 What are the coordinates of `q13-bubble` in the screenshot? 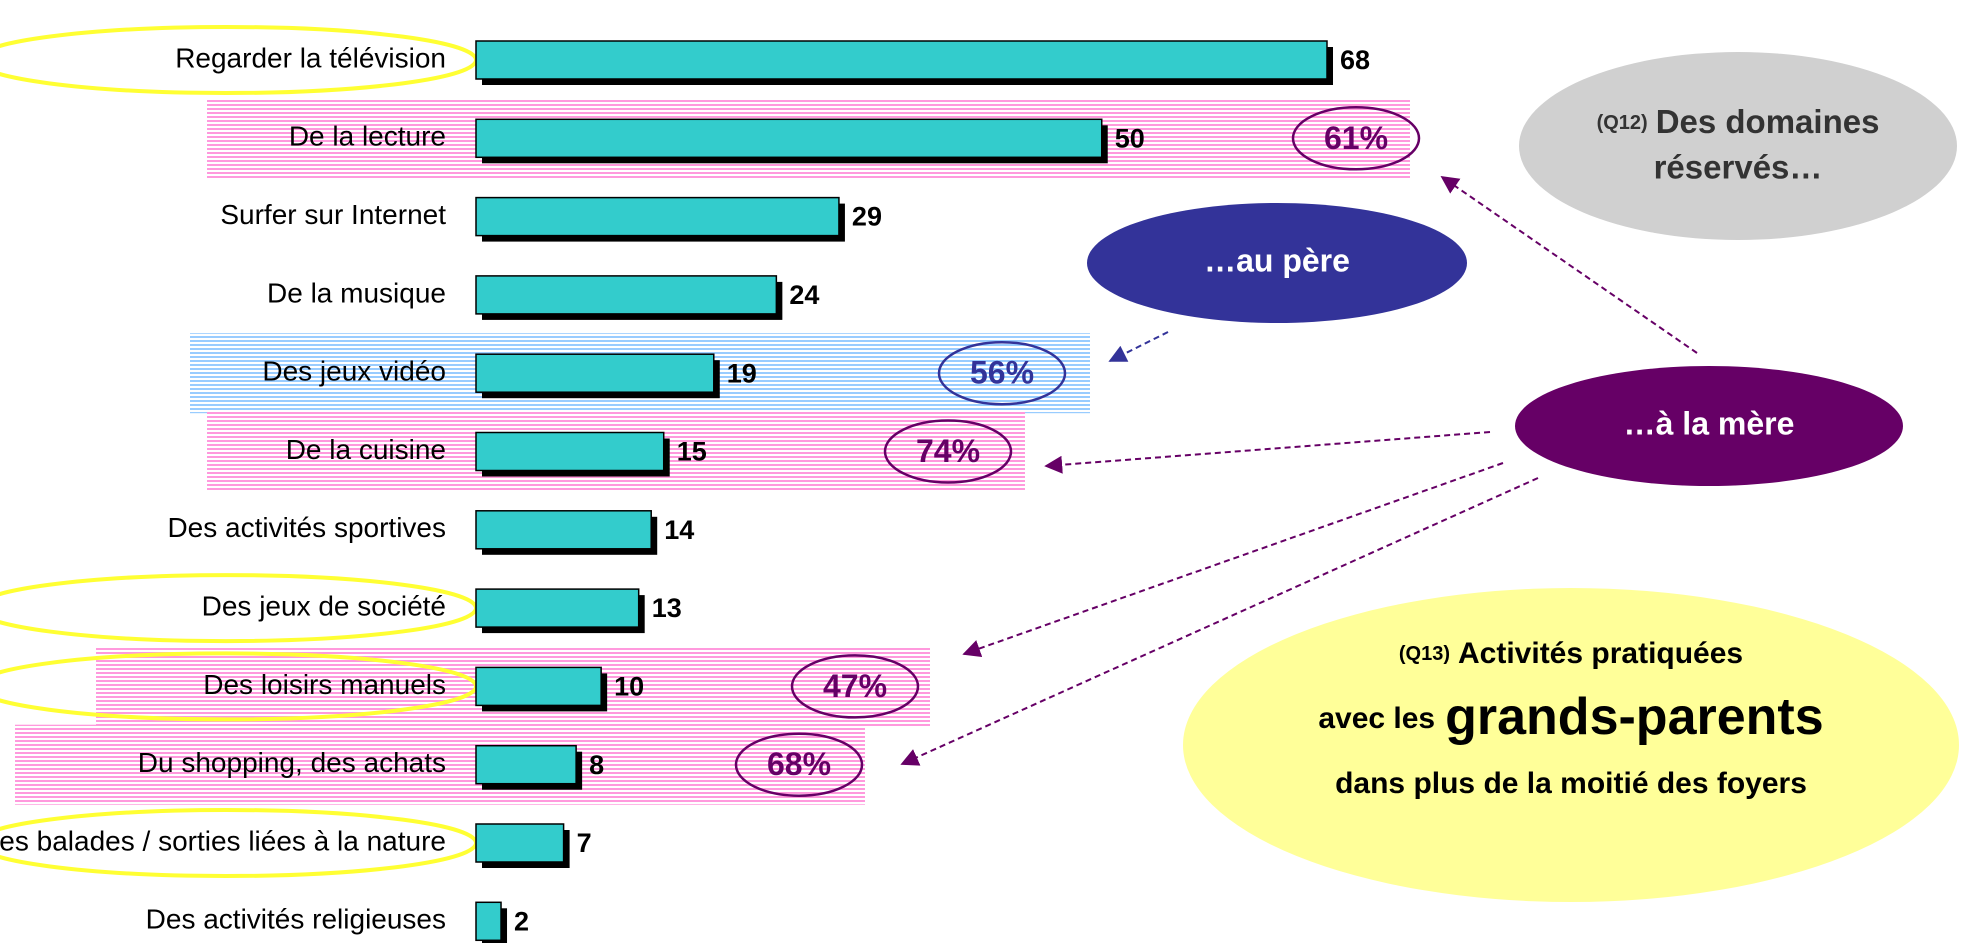 It's located at (1571, 745).